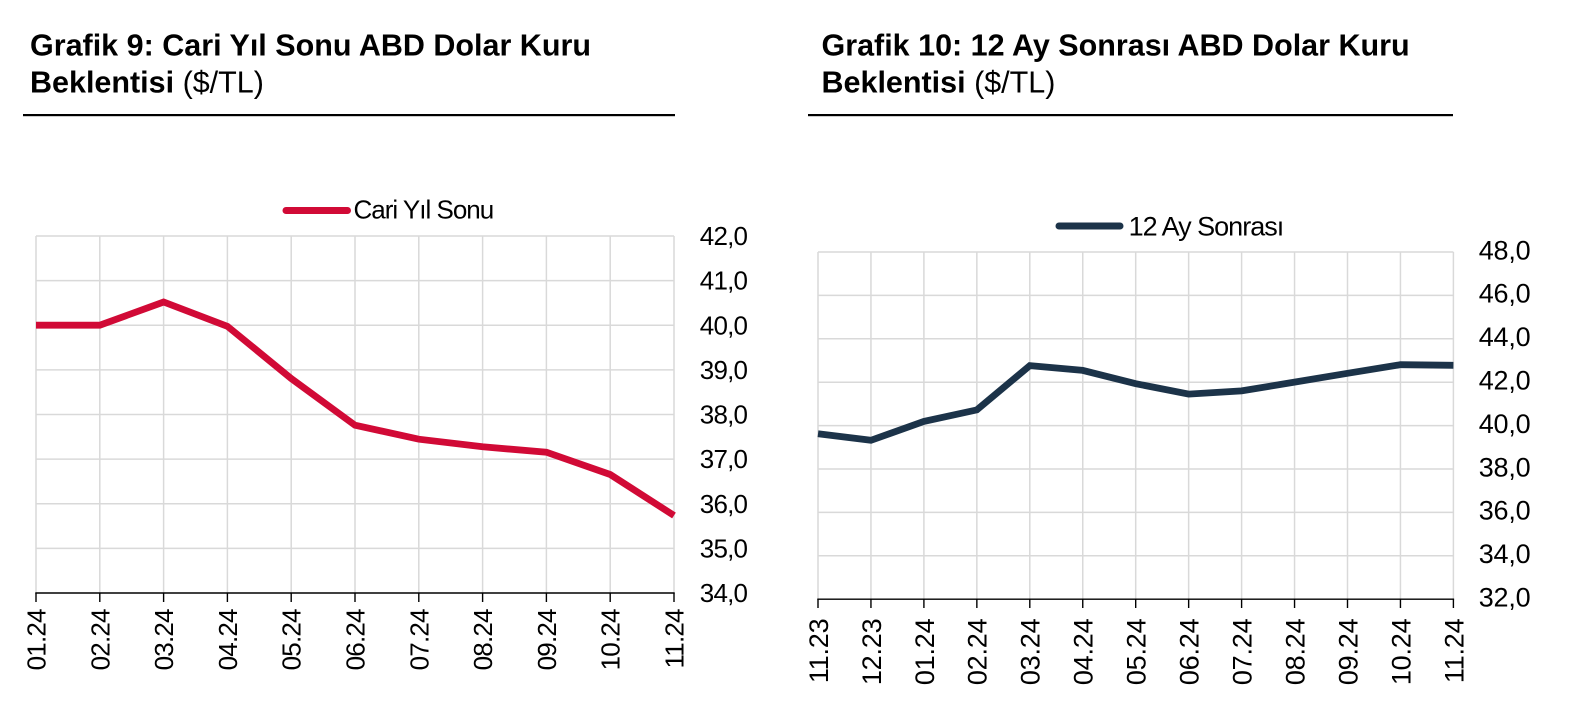 This screenshot has height=722, width=1580. What do you see at coordinates (724, 459) in the screenshot?
I see `svg-text: 37,0` at bounding box center [724, 459].